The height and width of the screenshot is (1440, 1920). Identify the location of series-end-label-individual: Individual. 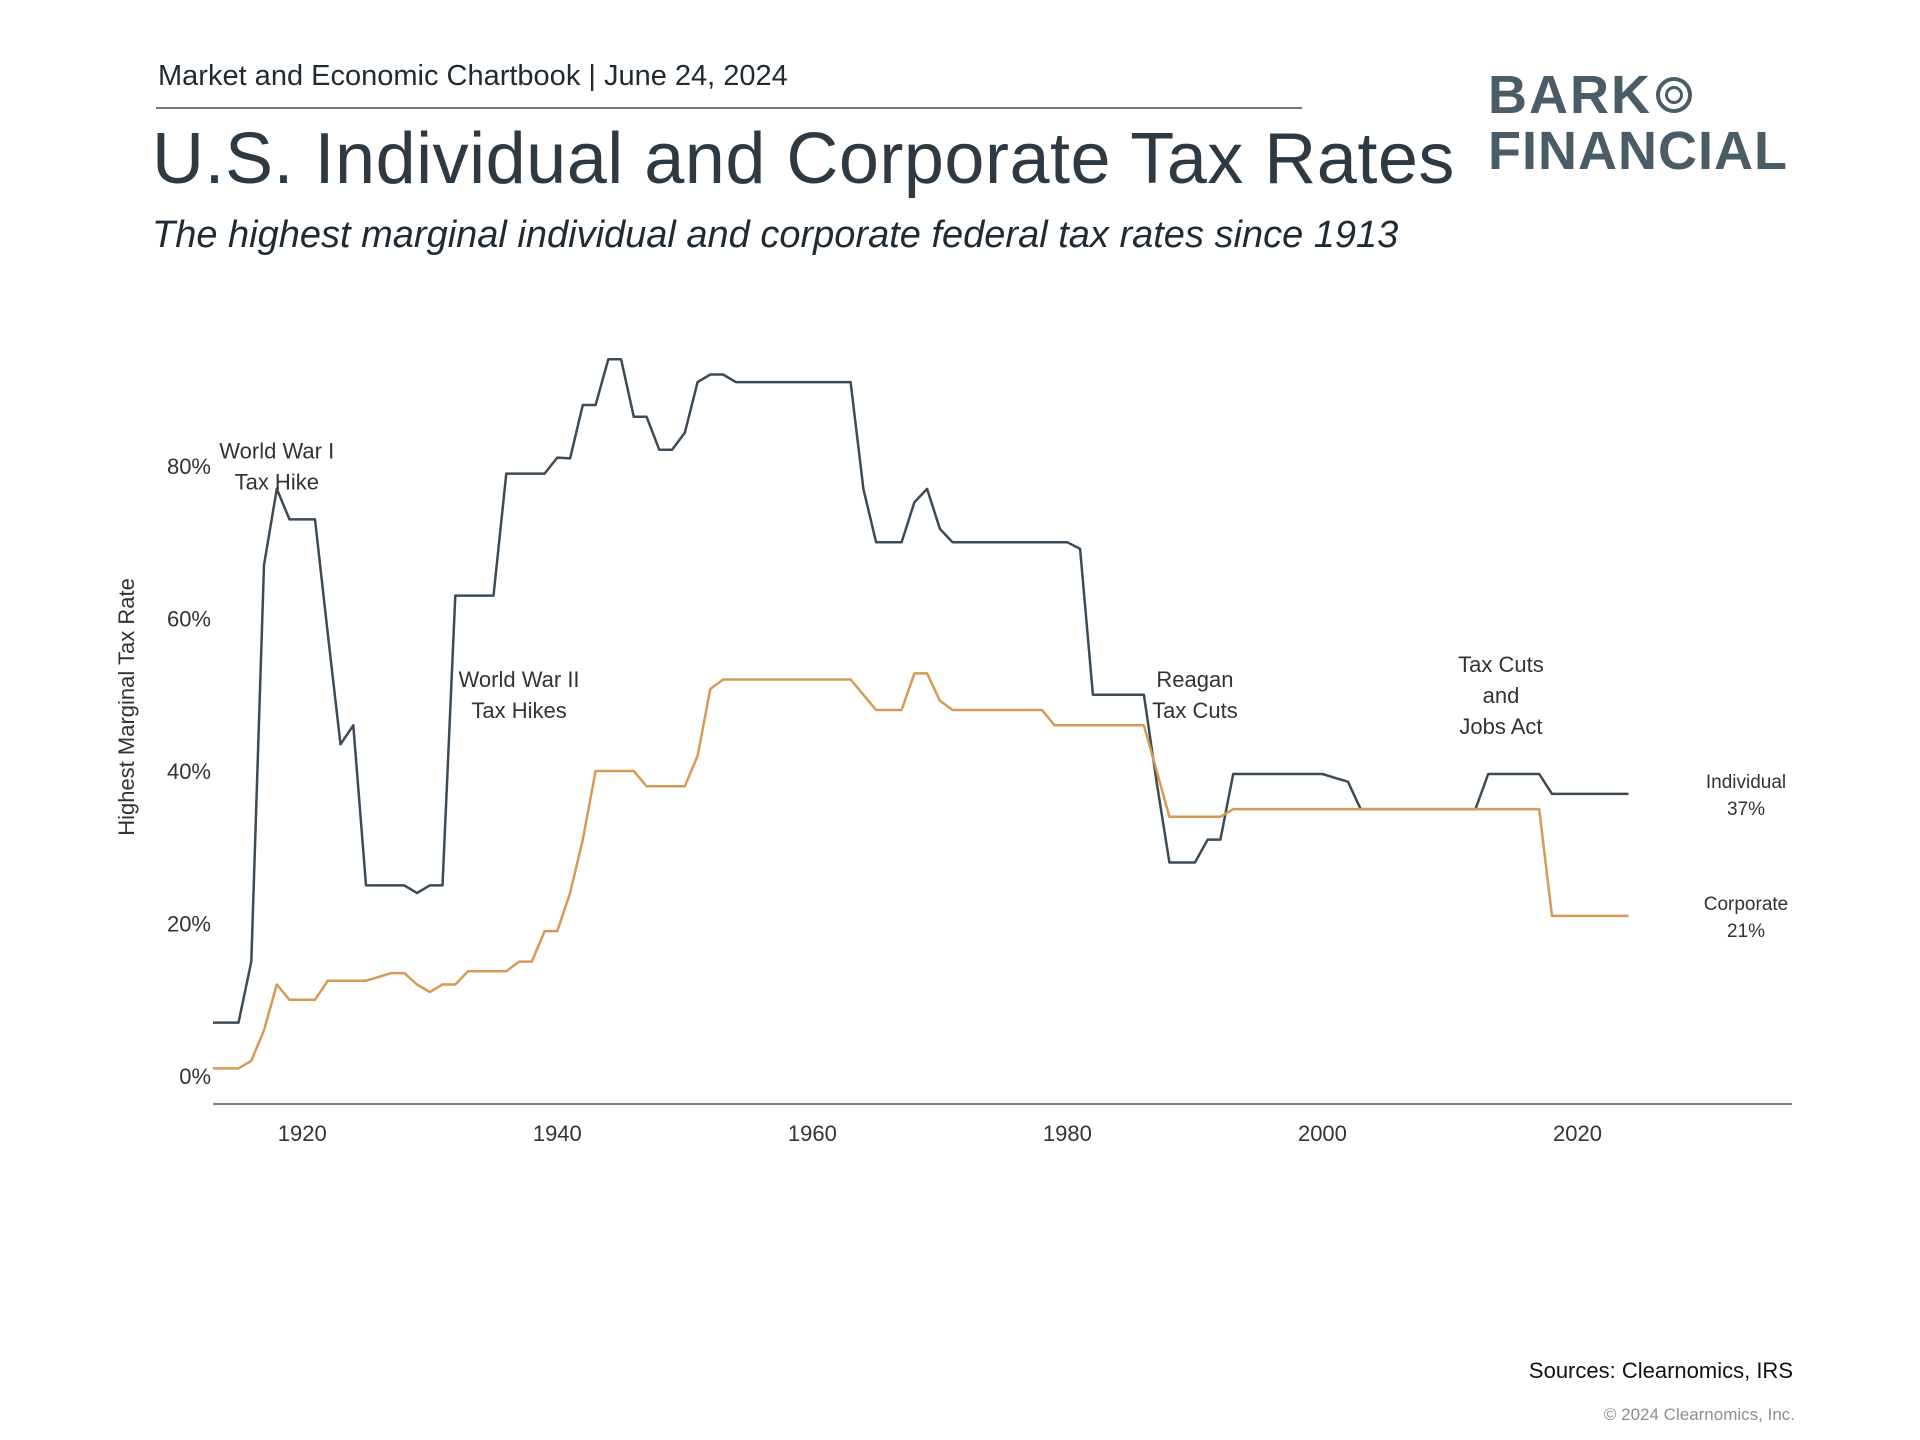
(1746, 782).